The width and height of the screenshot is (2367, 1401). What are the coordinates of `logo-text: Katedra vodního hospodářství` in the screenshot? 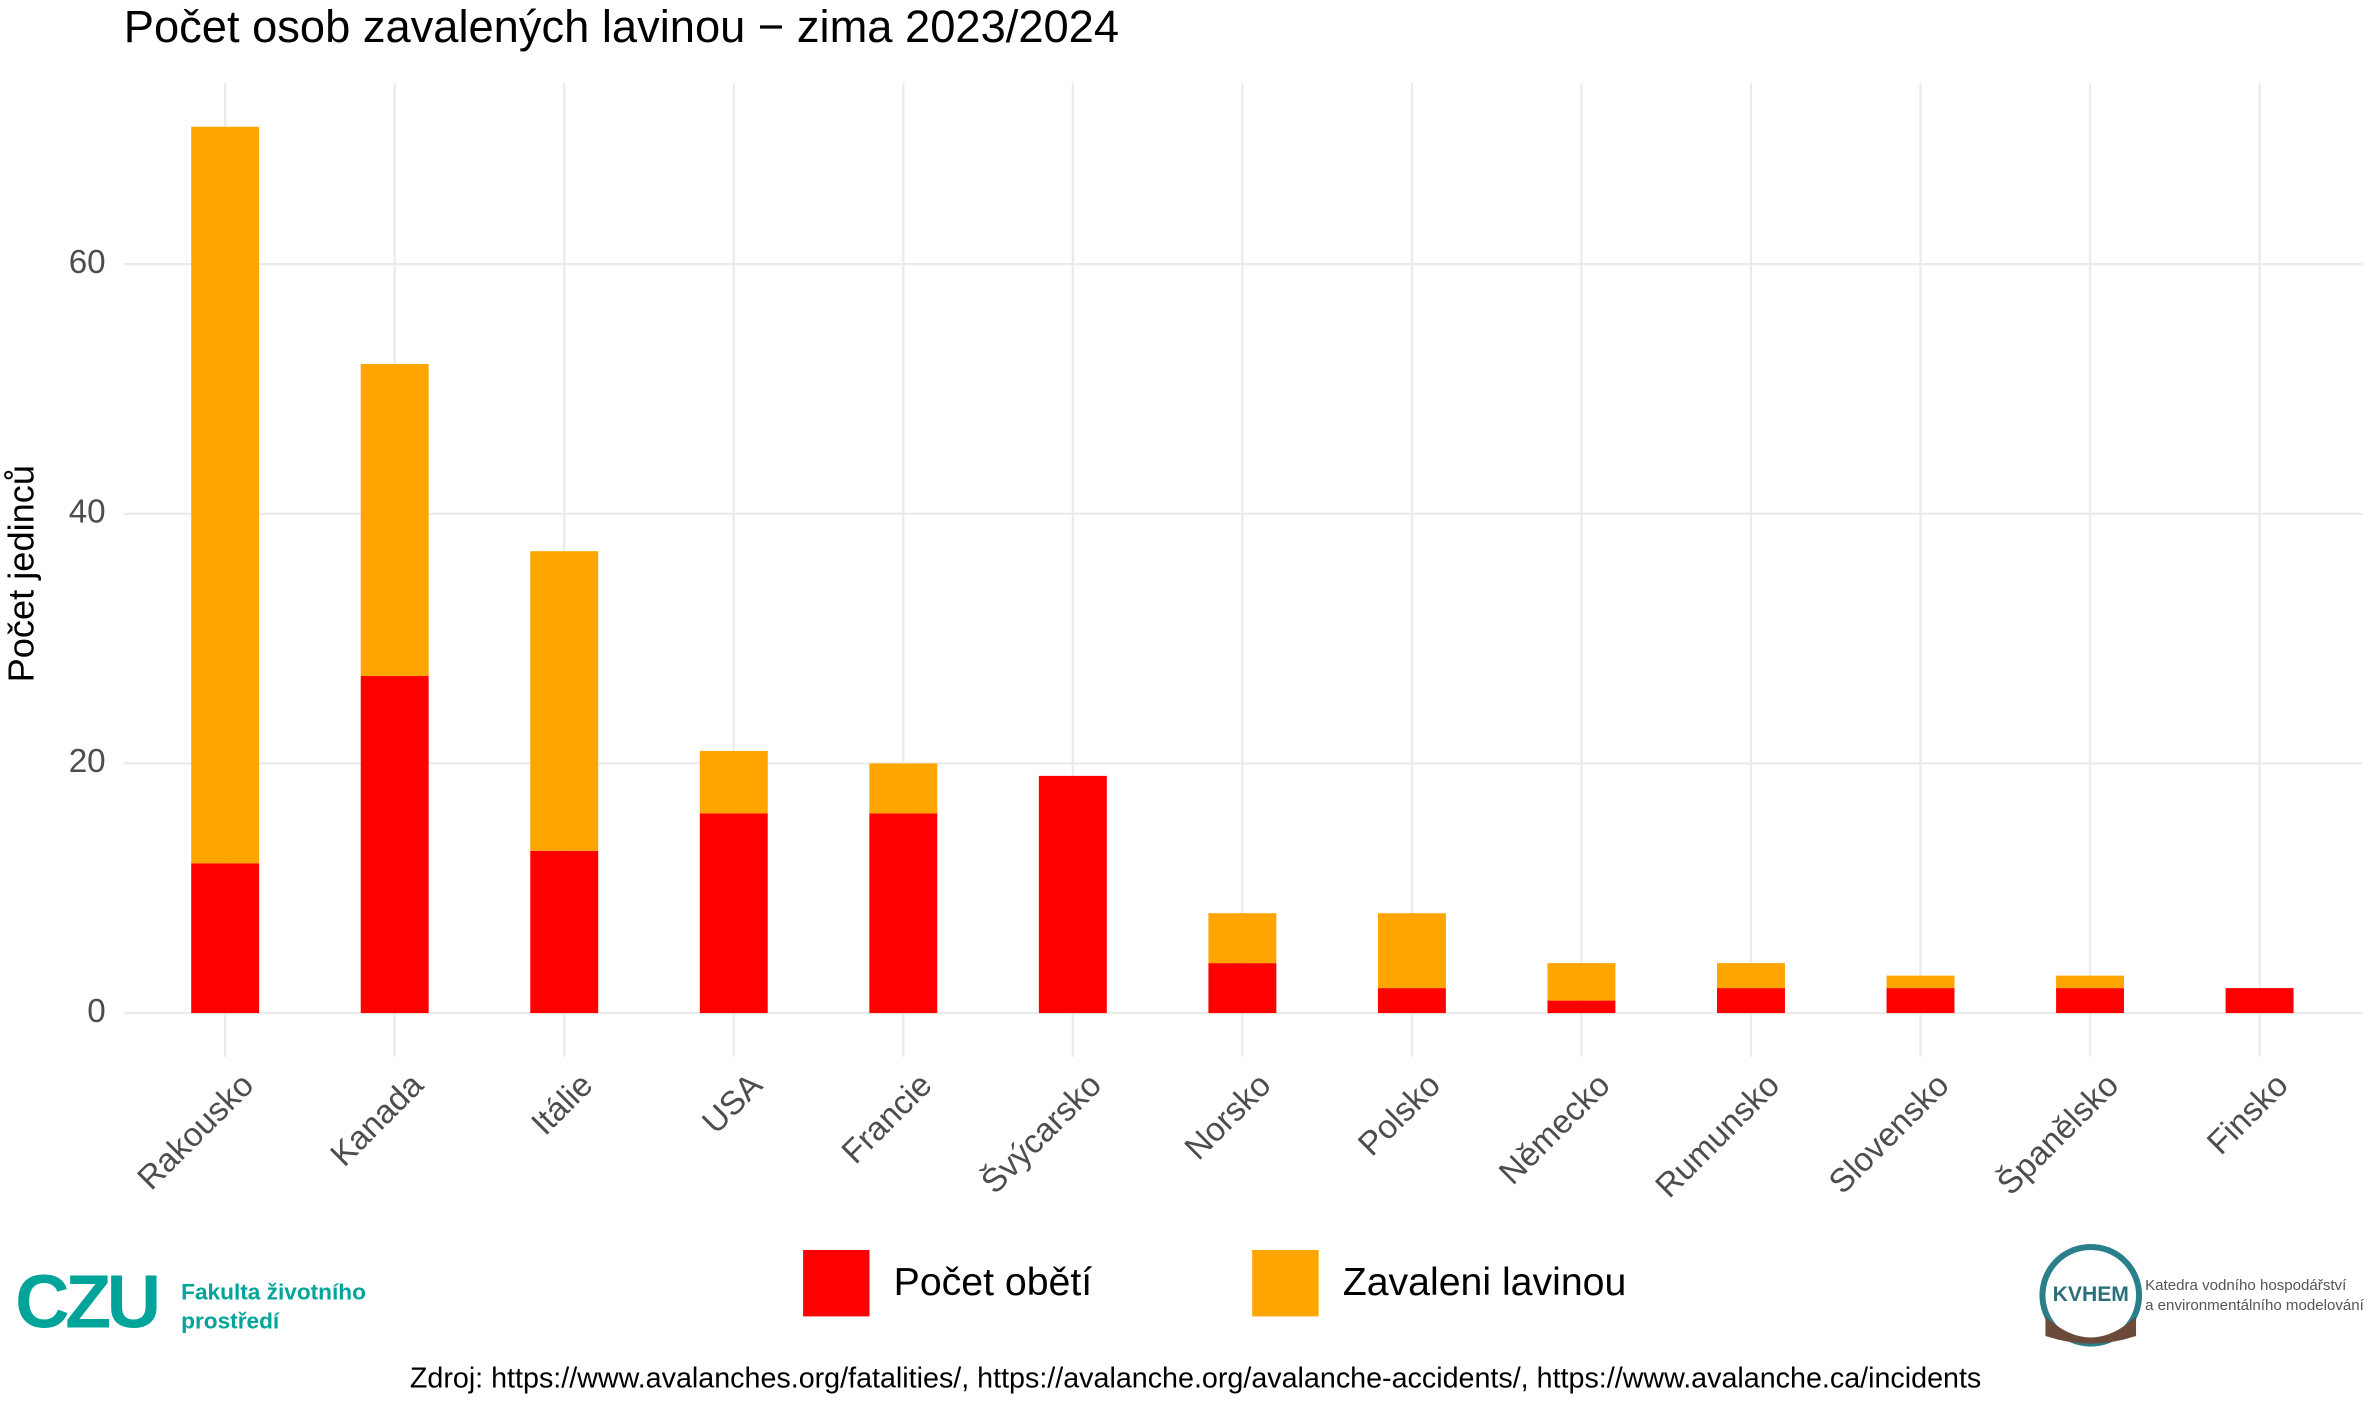 It's located at (2246, 1285).